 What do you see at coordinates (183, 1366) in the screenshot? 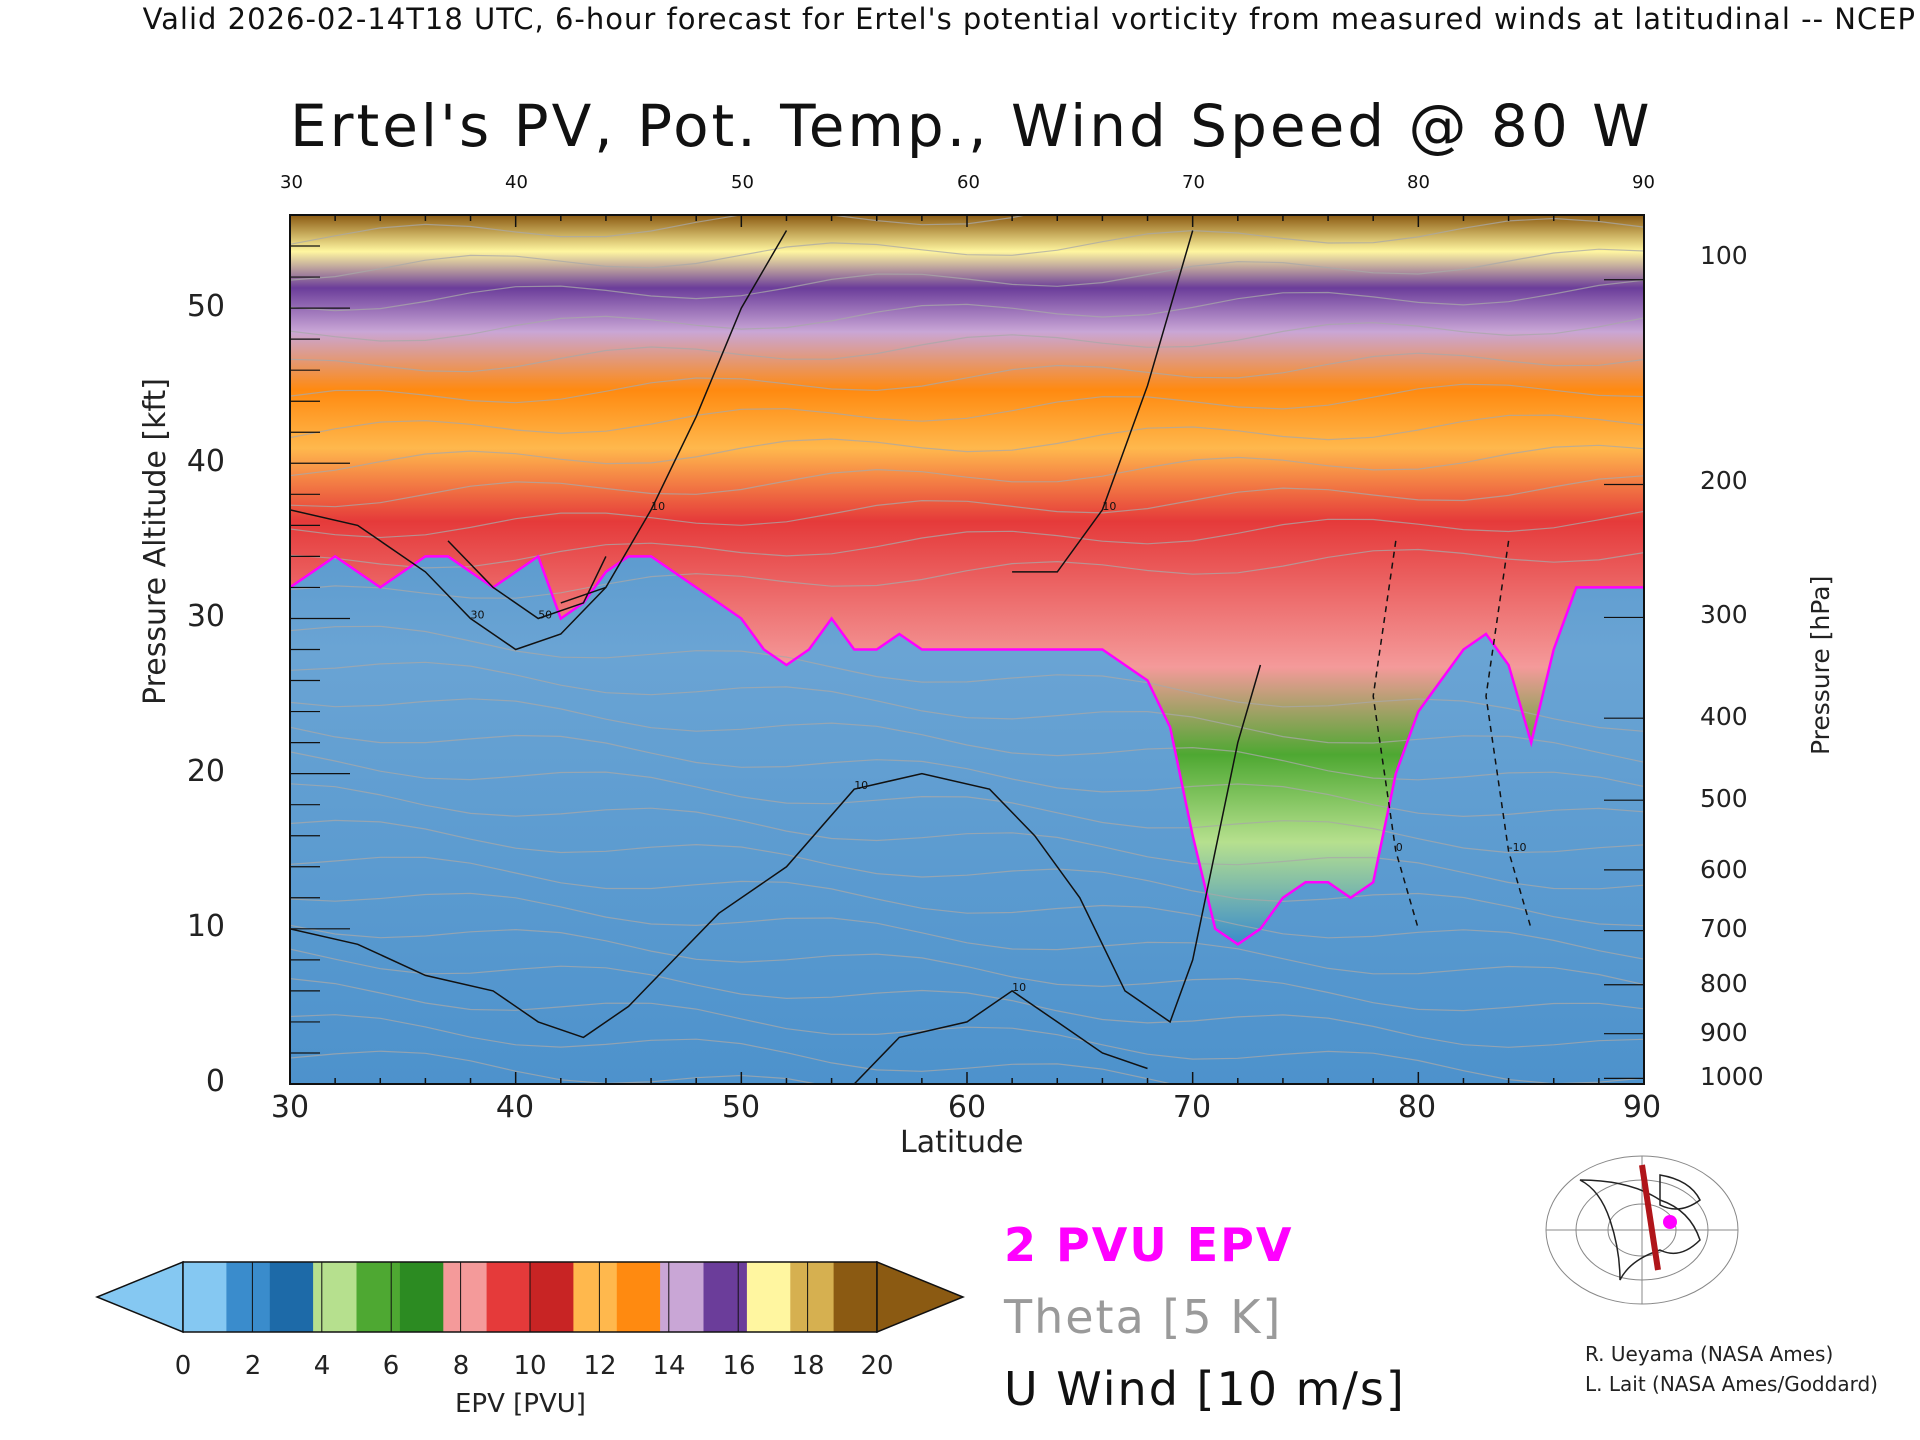
I see `colorbar-tick: 0` at bounding box center [183, 1366].